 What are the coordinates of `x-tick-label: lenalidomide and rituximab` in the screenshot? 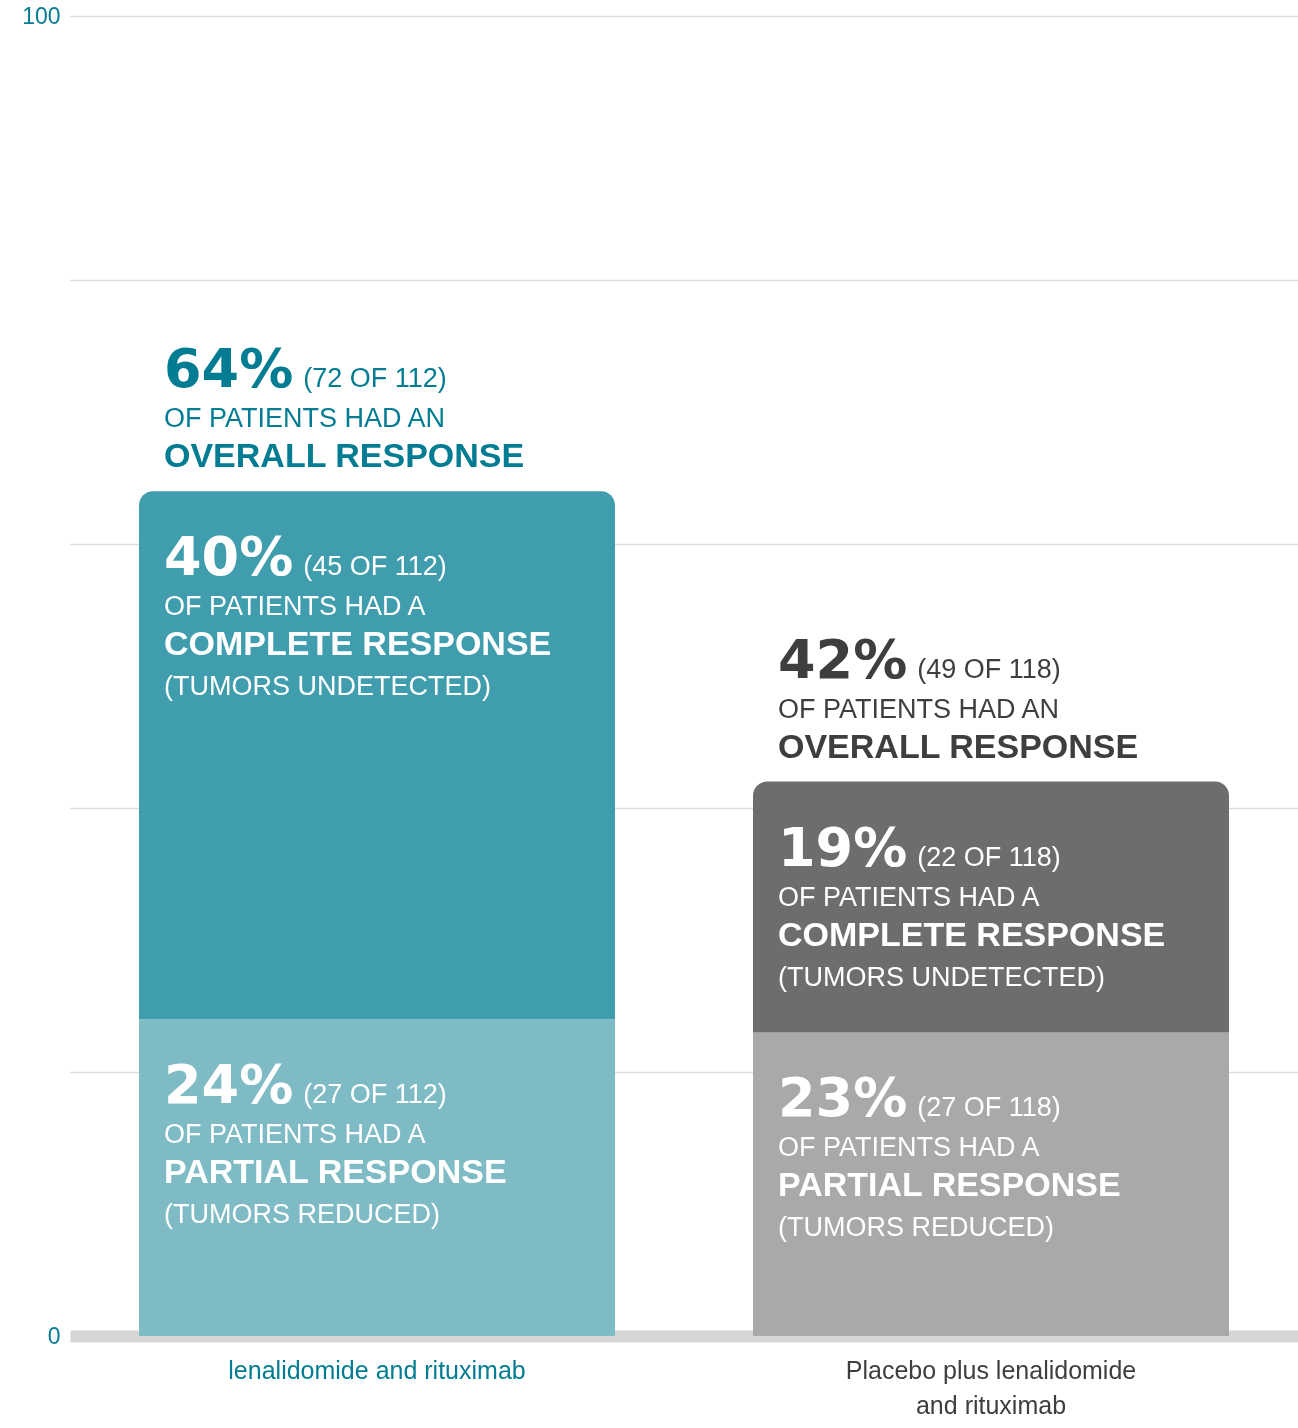 It's located at (377, 1369).